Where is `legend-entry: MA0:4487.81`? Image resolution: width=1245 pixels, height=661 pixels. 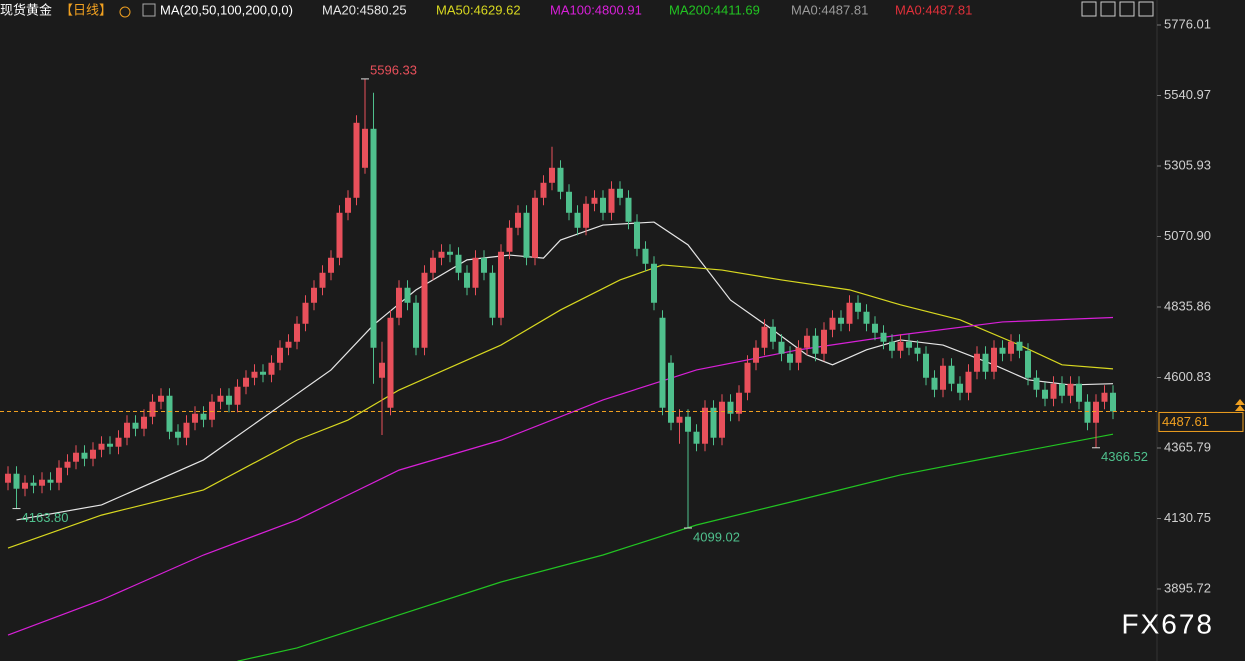 legend-entry: MA0:4487.81 is located at coordinates (933, 9).